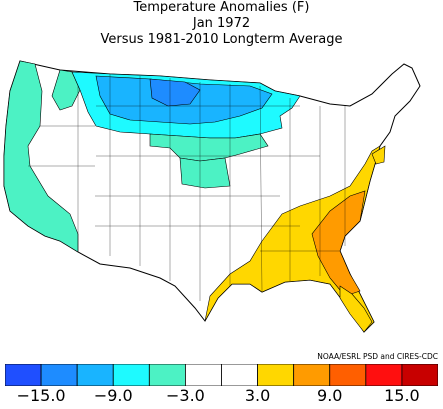 The width and height of the screenshot is (443, 409). I want to click on color-scale-legend, so click(221, 375).